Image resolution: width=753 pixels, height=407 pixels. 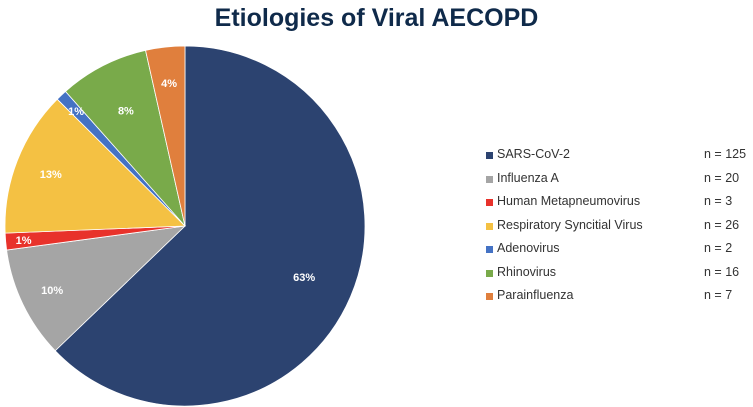 What do you see at coordinates (570, 224) in the screenshot?
I see `legend-label: Respiratory Syncitial Virus` at bounding box center [570, 224].